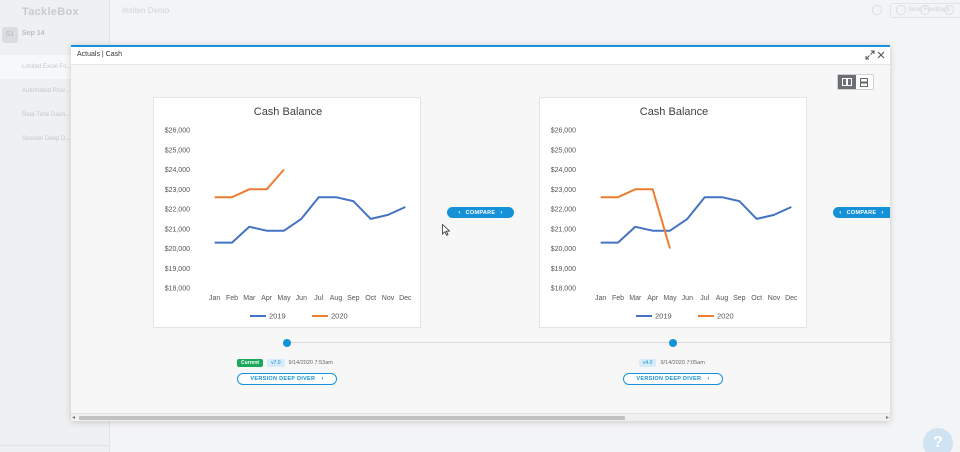  What do you see at coordinates (938, 440) in the screenshot?
I see `help-button: ?` at bounding box center [938, 440].